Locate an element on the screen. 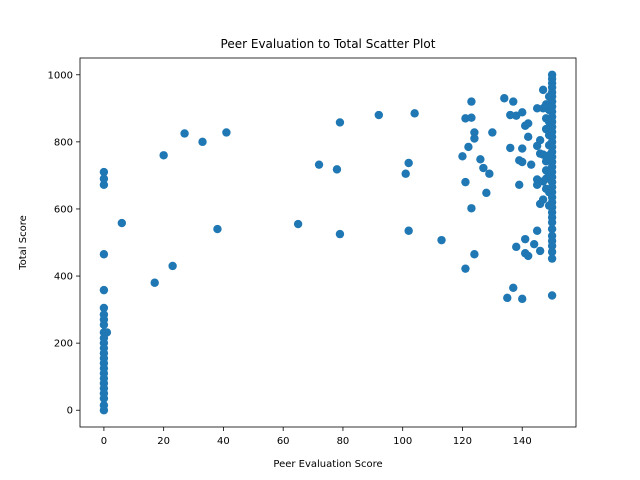 The width and height of the screenshot is (640, 480). chart-title: Peer Evaluation to Total Scatter Plot is located at coordinates (328, 44).